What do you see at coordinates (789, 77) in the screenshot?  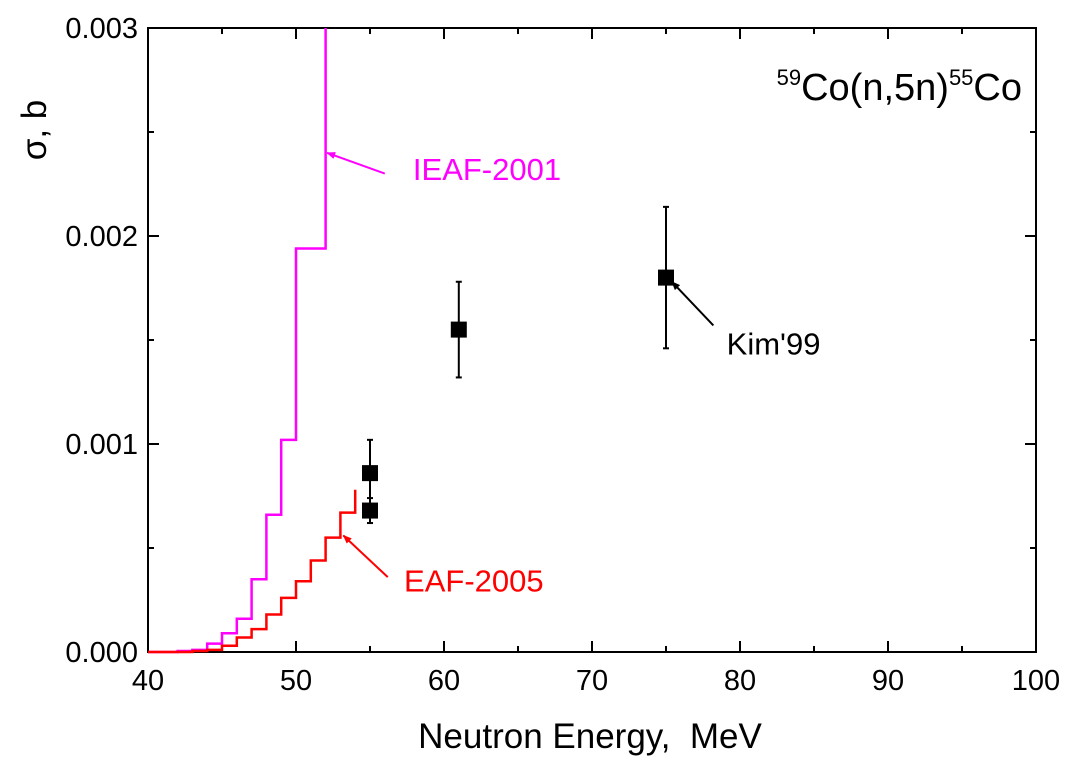 I see `reaction-mass-in: 59` at bounding box center [789, 77].